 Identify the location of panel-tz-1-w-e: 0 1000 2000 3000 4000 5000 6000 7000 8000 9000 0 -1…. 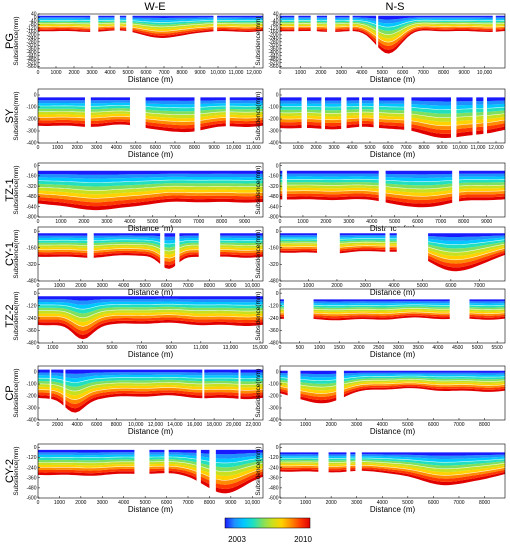
(134, 197).